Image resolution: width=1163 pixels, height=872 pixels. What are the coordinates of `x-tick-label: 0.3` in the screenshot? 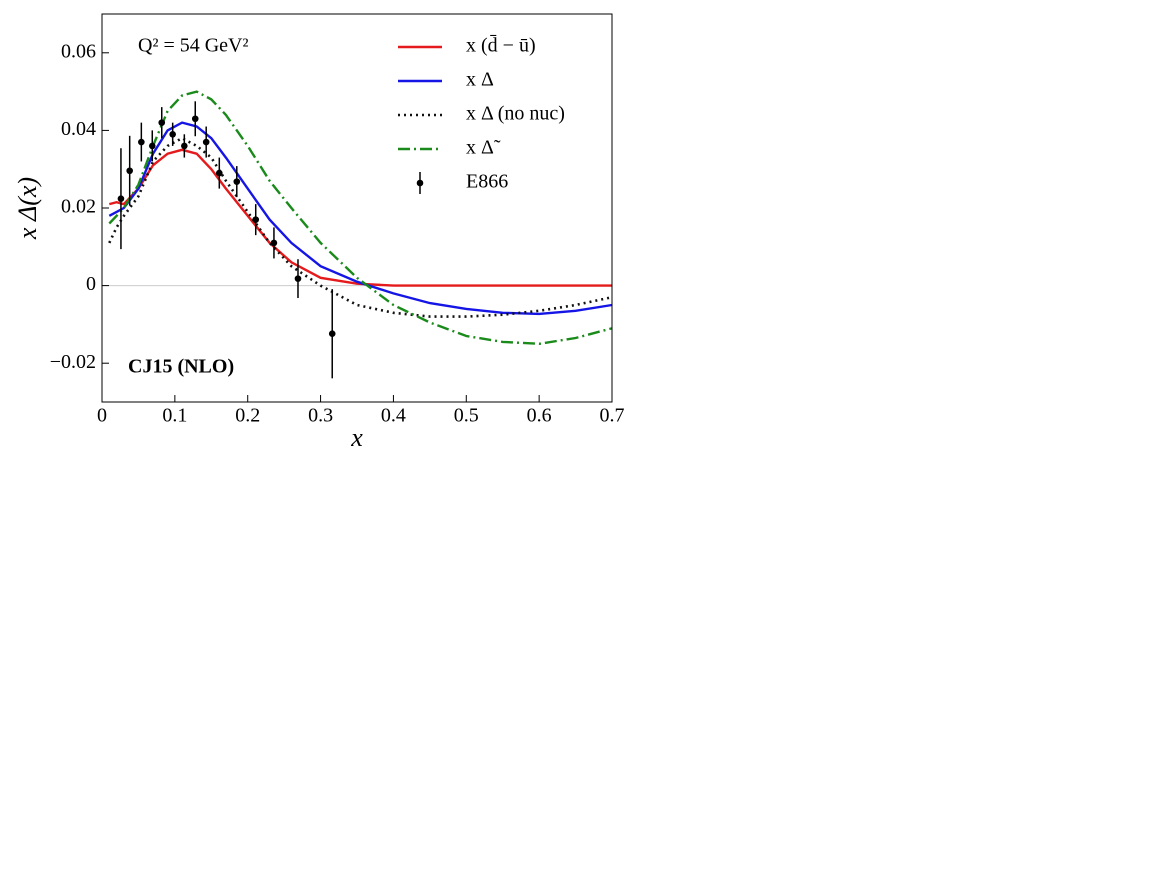 It's located at (320, 416).